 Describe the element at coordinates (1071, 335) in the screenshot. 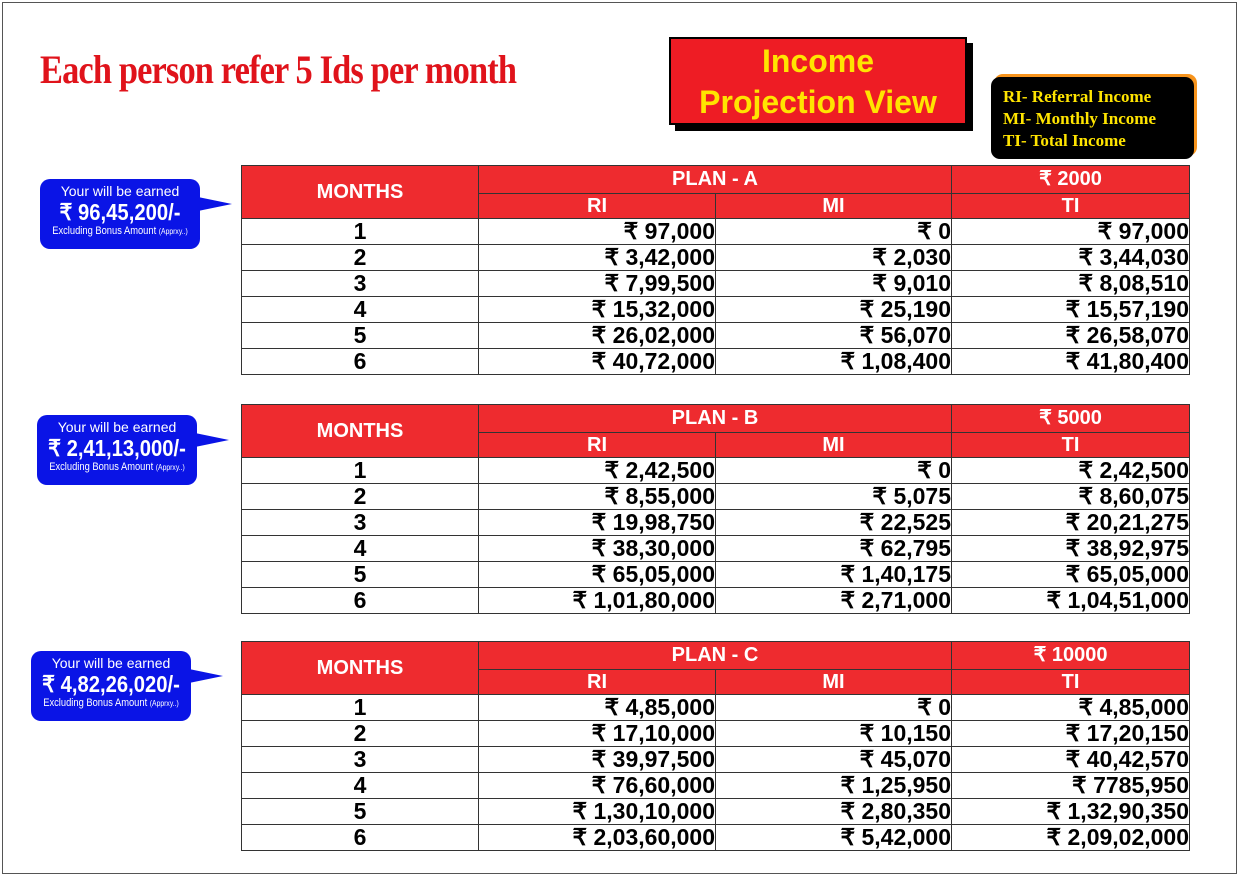

I see `cell-ti: ₹ 26,58,070` at that location.